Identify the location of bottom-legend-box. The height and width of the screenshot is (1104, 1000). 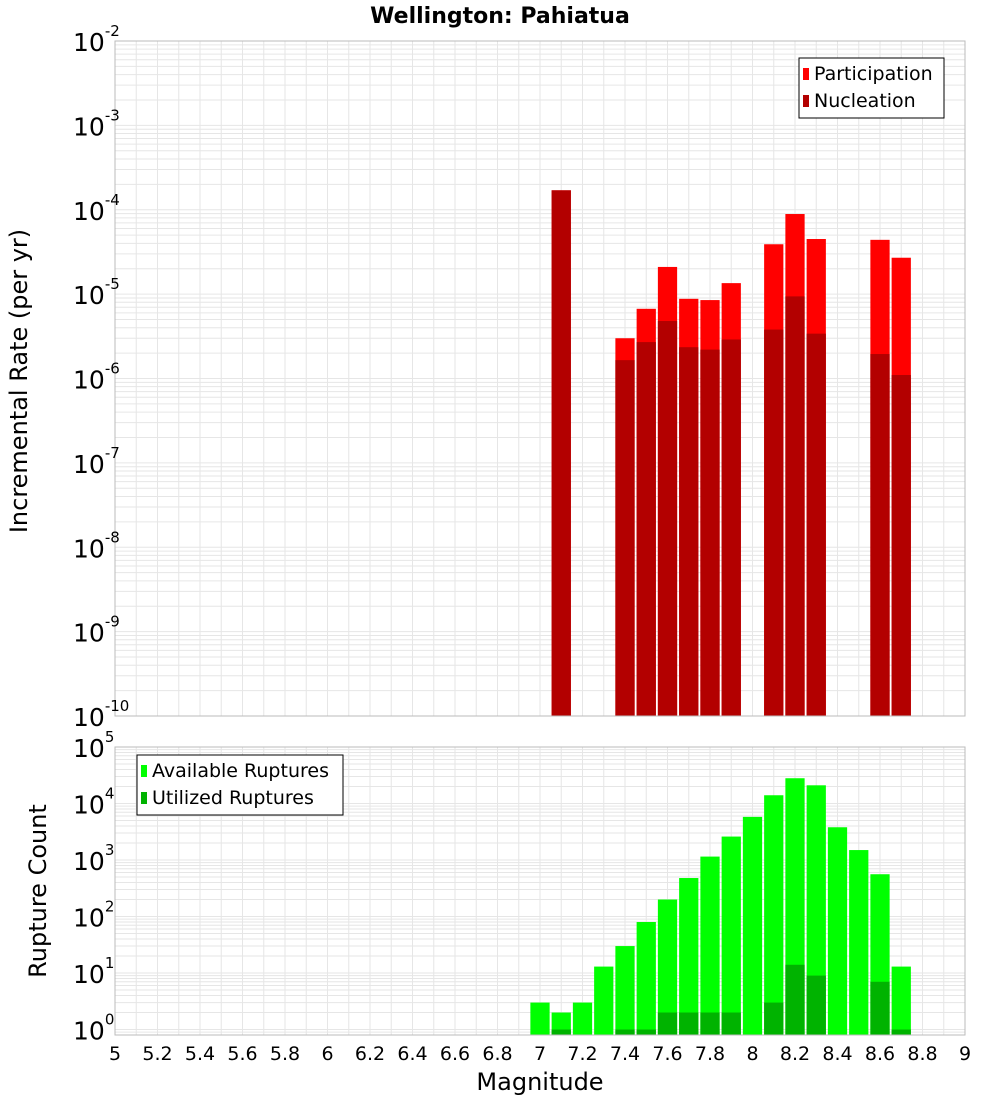
(240, 785).